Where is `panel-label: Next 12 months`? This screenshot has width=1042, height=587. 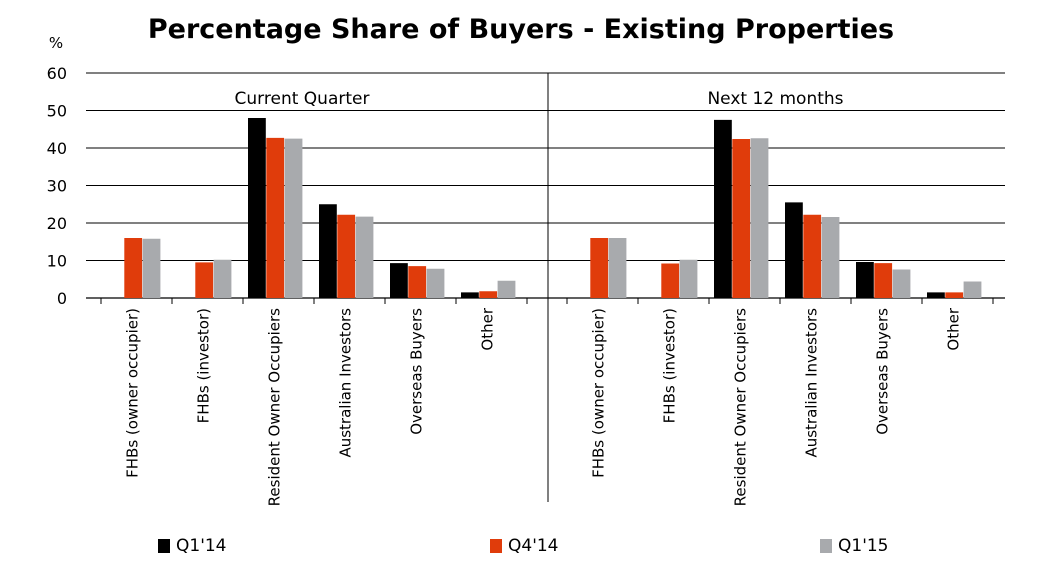
panel-label: Next 12 months is located at coordinates (775, 99).